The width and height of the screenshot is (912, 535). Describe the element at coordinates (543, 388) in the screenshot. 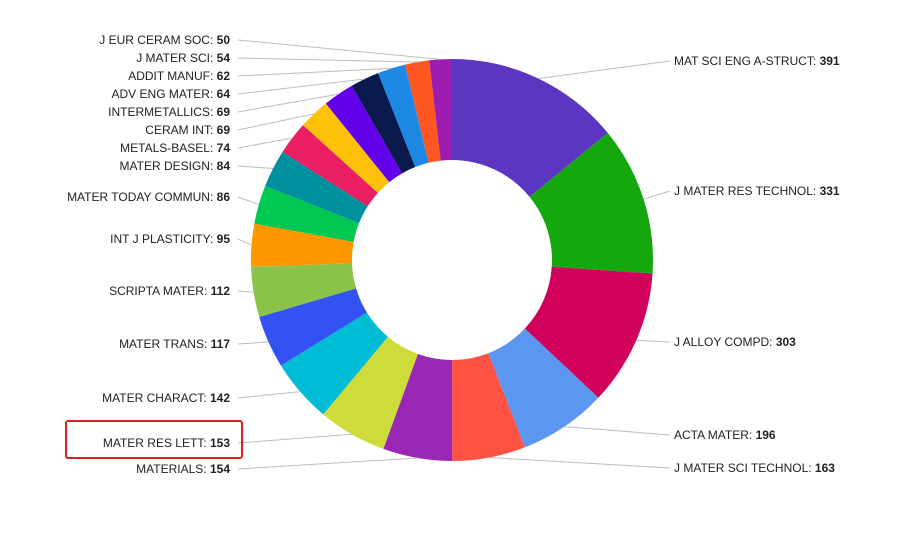

I see `slice-acta-mater` at that location.